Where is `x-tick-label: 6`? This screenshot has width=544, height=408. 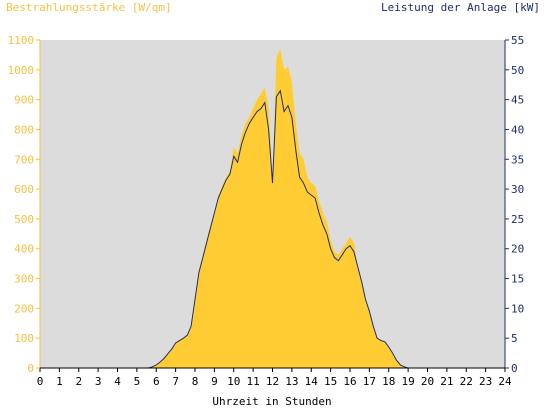 x-tick-label: 6 is located at coordinates (156, 381).